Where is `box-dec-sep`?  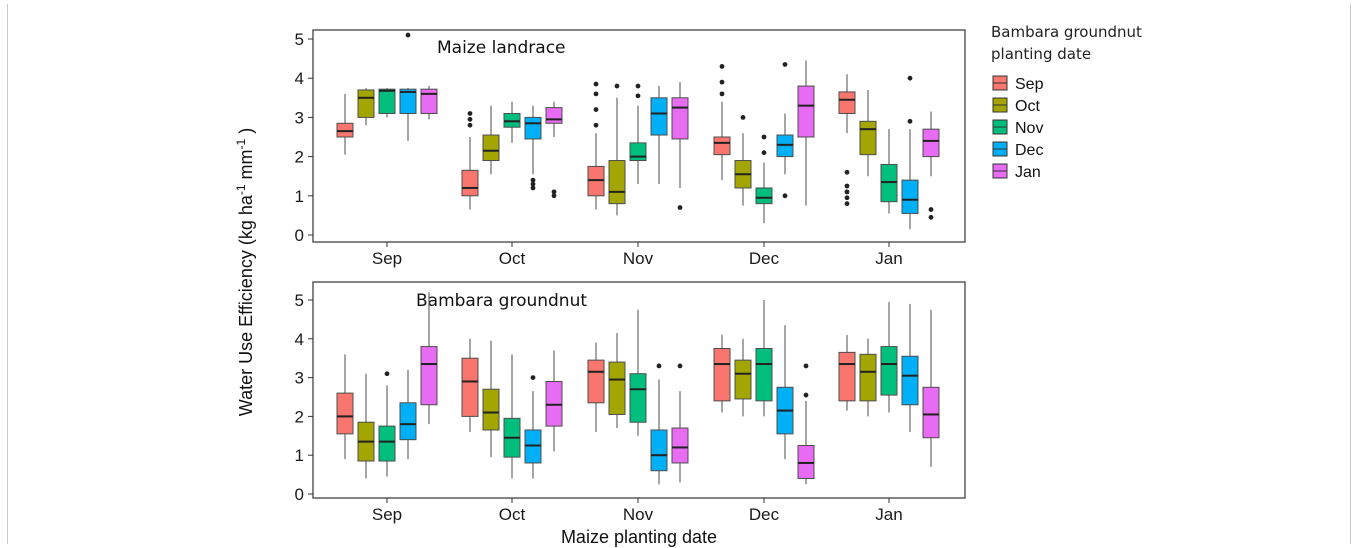 box-dec-sep is located at coordinates (722, 122).